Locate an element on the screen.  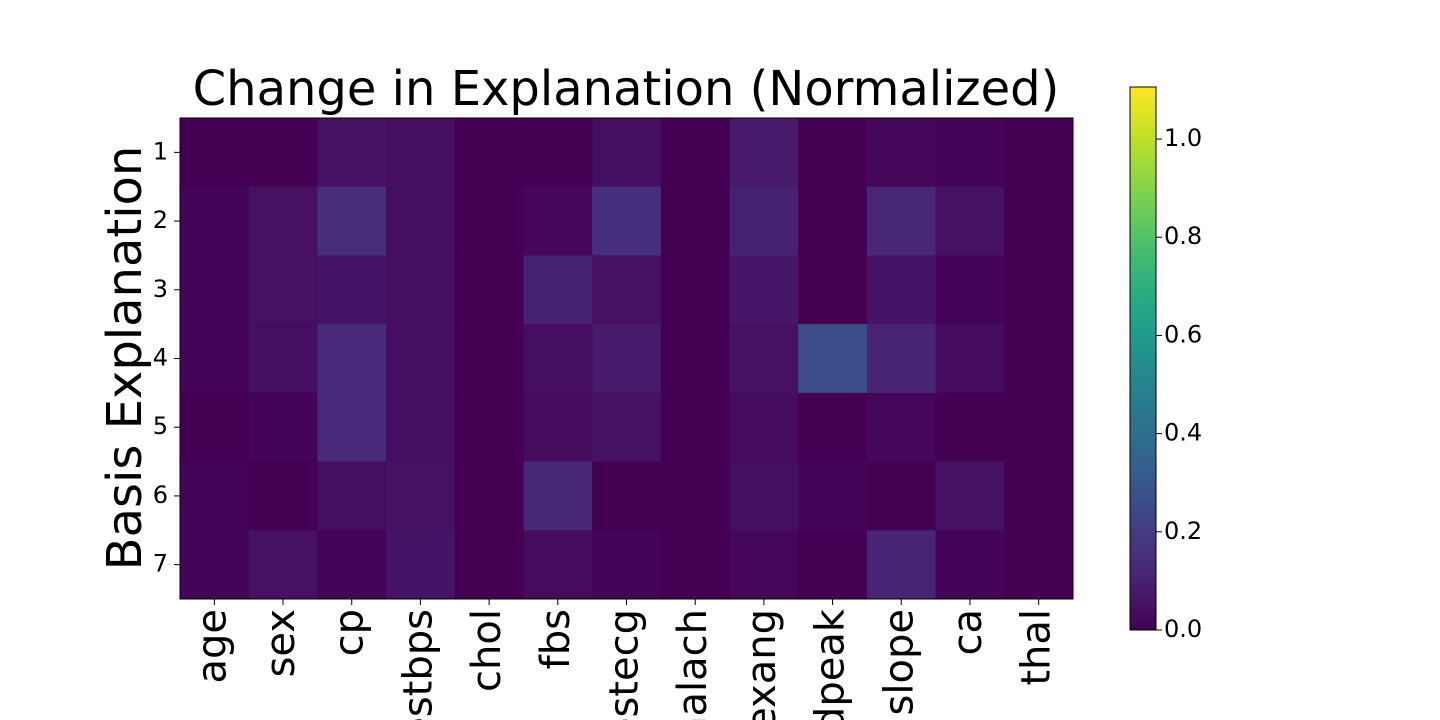
colorbar-tick-label: 0.4 is located at coordinates (1183, 433).